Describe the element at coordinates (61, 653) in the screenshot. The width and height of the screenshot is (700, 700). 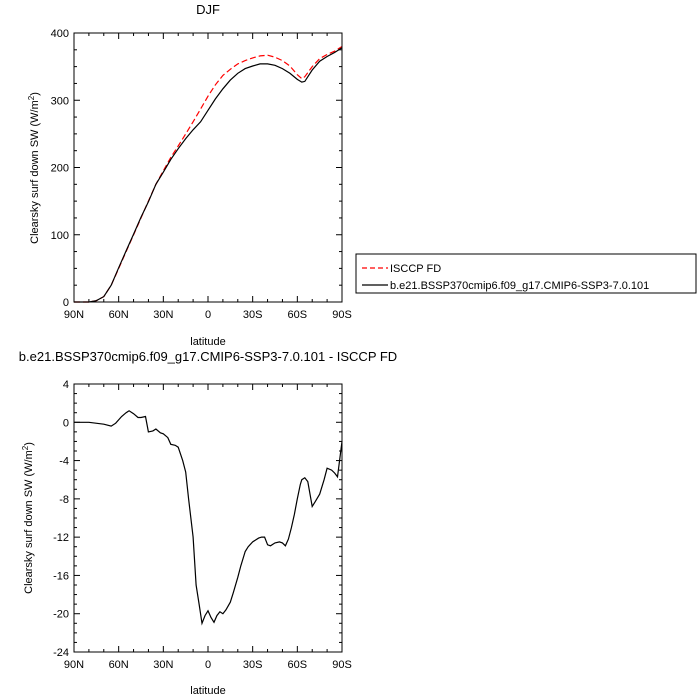
I see `chart-bottom-y-tick-label: -24` at that location.